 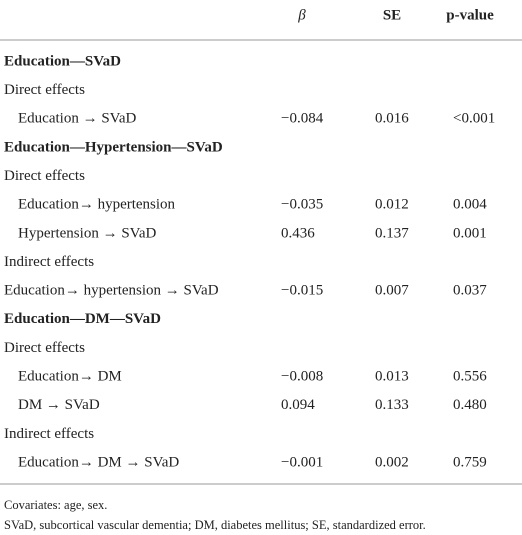 I want to click on section-title: Education—DM—SVaD, so click(x=82, y=319).